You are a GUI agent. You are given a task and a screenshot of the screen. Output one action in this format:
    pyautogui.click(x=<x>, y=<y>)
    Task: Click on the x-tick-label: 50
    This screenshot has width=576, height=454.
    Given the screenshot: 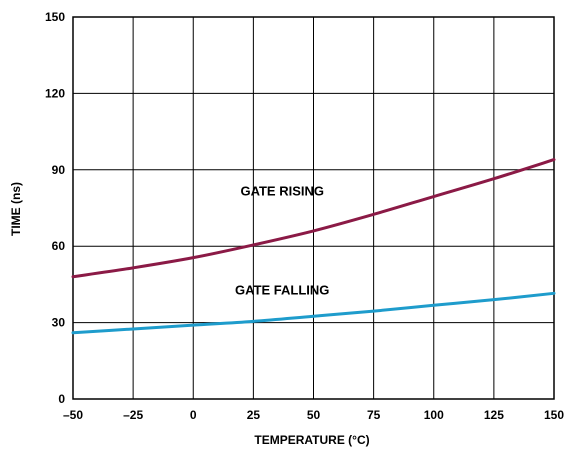 What is the action you would take?
    pyautogui.click(x=314, y=415)
    